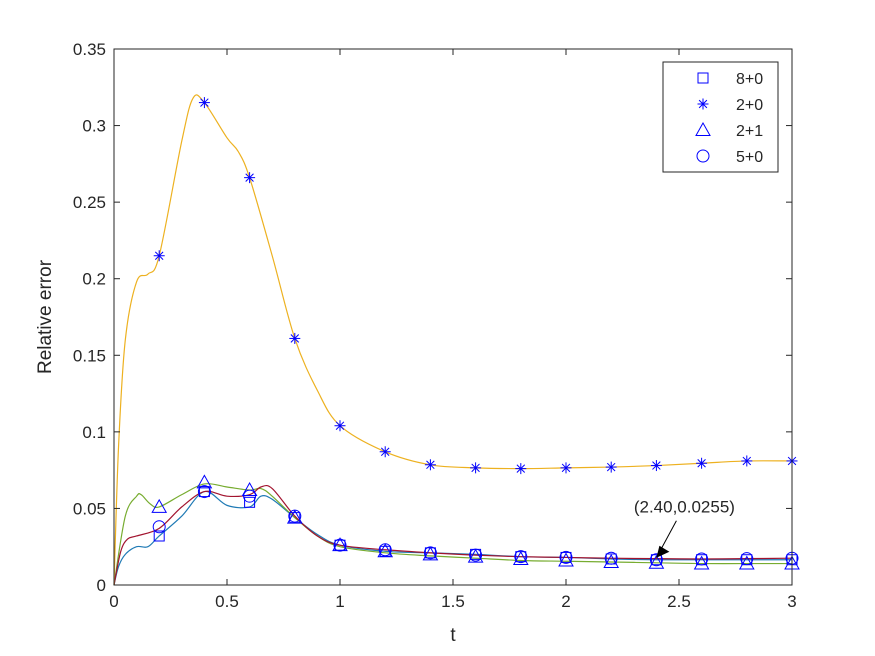 Image resolution: width=875 pixels, height=656 pixels. I want to click on y-tick-label: 0.25, so click(89, 202).